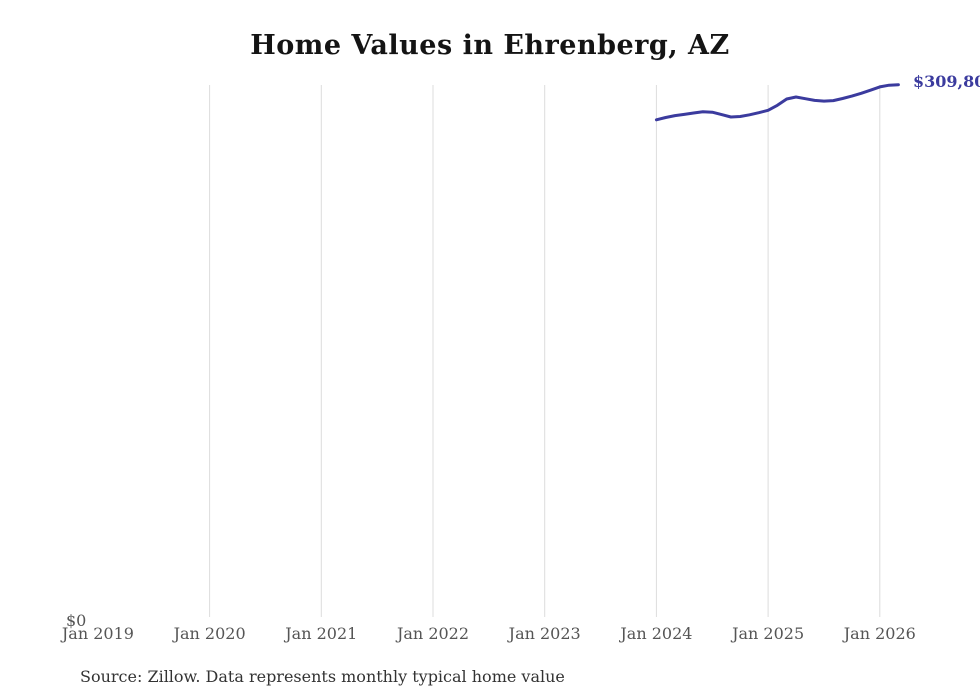 The height and width of the screenshot is (699, 980). What do you see at coordinates (879, 633) in the screenshot?
I see `x-tick-label: Jan 2026` at bounding box center [879, 633].